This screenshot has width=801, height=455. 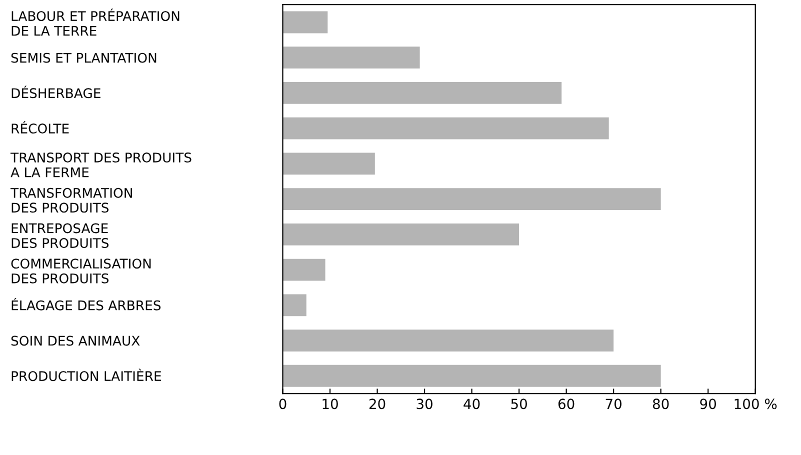 What do you see at coordinates (708, 404) in the screenshot?
I see `x-tick-label: 90` at bounding box center [708, 404].